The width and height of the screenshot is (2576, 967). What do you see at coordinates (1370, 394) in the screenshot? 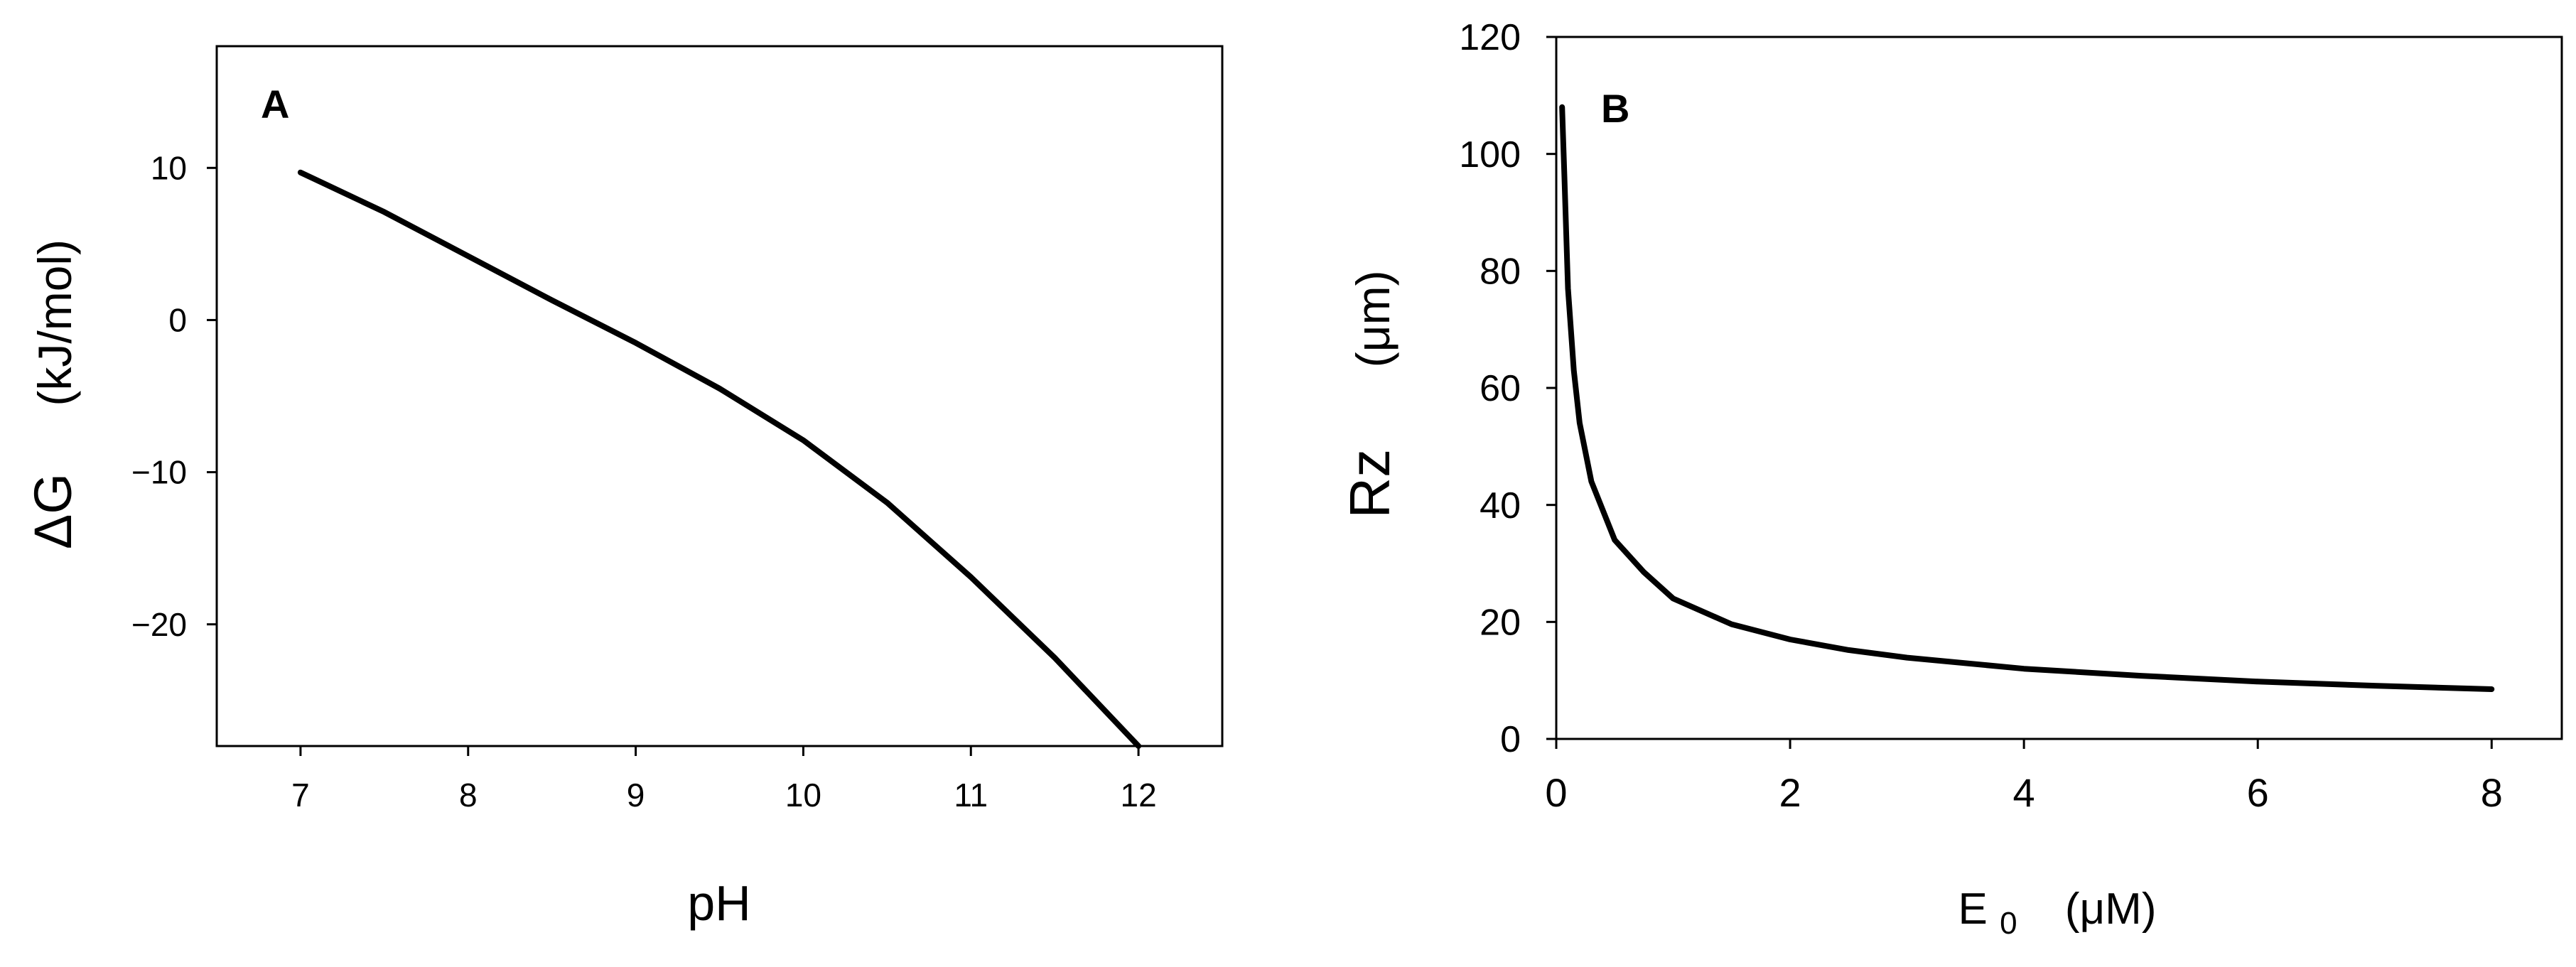
I see `y-axis-title-b: Rz (μm)` at bounding box center [1370, 394].